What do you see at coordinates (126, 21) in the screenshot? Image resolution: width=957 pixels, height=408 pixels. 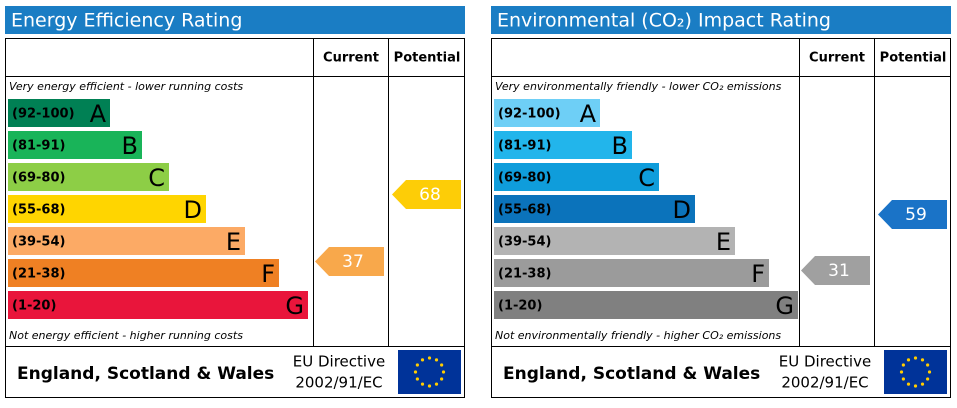 I see `panel-title: Energy Efficiency Rating` at bounding box center [126, 21].